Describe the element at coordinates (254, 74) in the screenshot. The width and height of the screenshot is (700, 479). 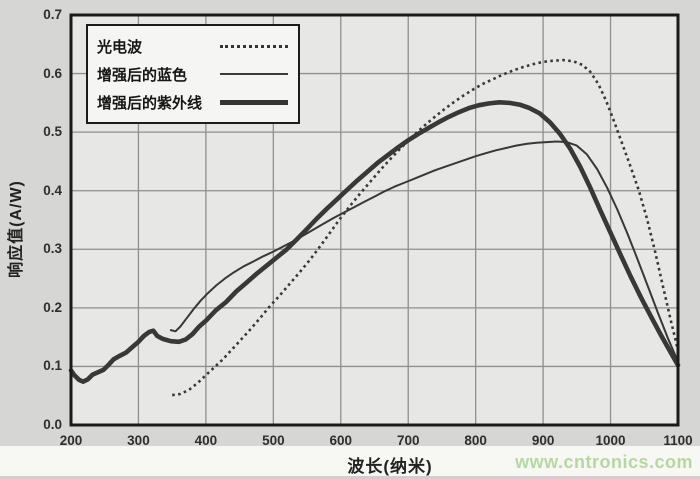
I see `thin-line-sample-icon` at that location.